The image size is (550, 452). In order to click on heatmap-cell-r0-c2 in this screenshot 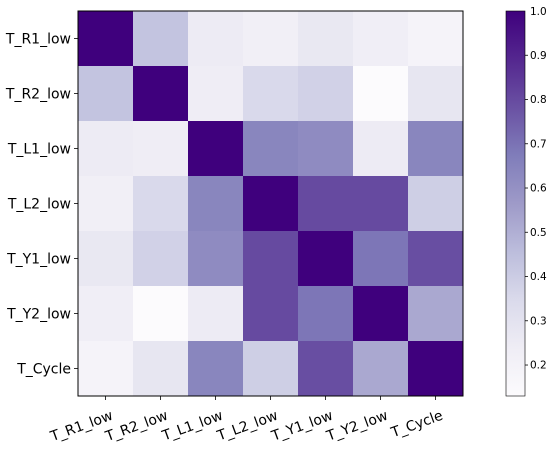, I will do `click(216, 39)`.